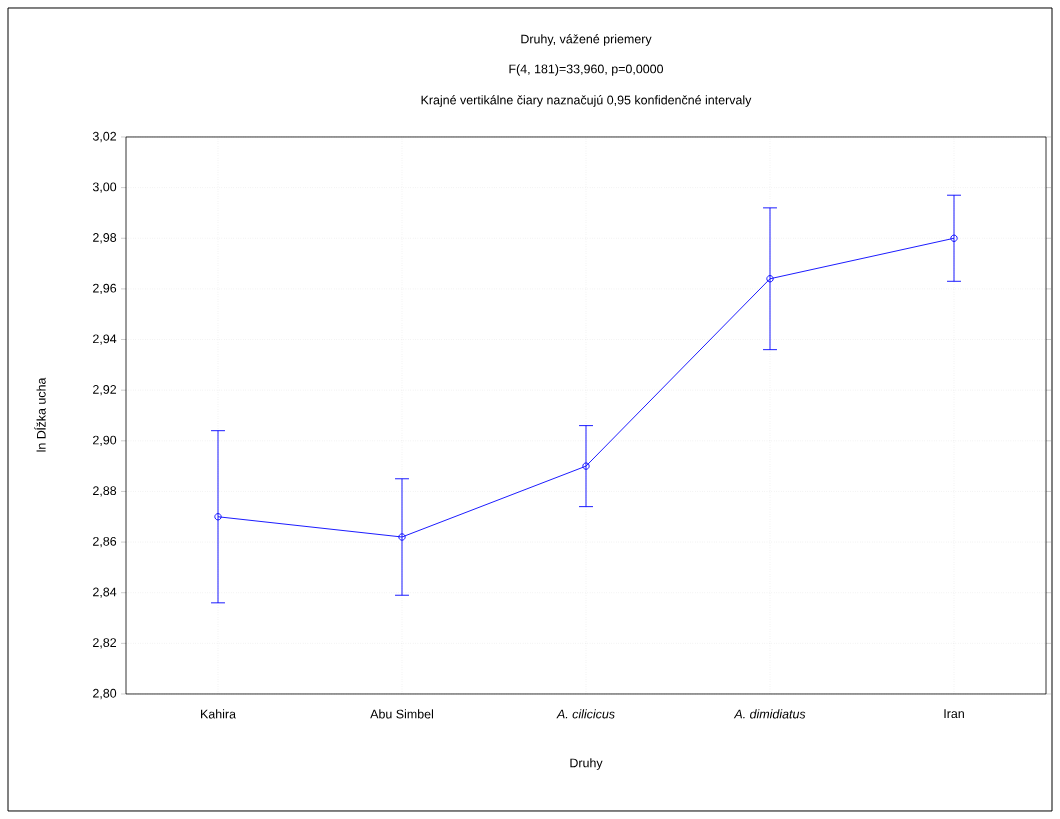 Image resolution: width=1060 pixels, height=819 pixels. I want to click on y-tick-label: 2,80, so click(105, 694).